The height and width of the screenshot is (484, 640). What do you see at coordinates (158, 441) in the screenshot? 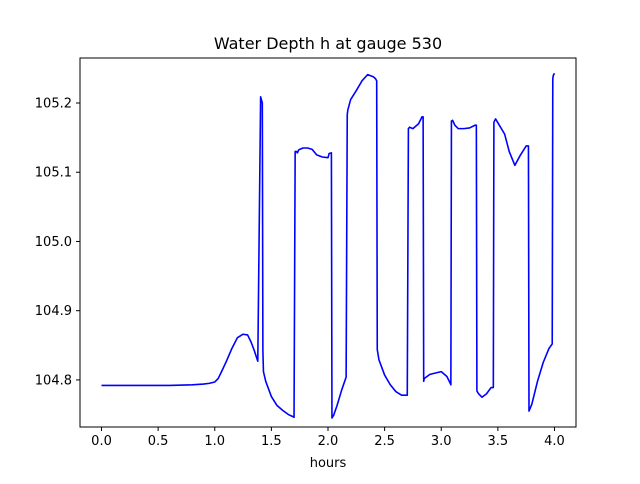
I see `x-tick-label: 0.5` at bounding box center [158, 441].